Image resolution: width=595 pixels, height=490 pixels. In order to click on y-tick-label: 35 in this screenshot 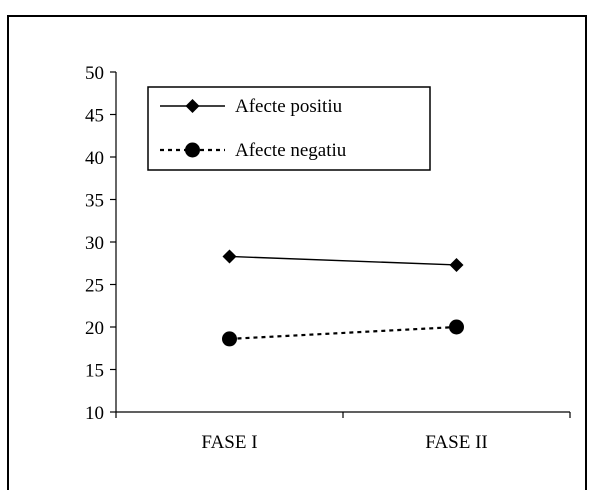, I will do `click(94, 201)`.